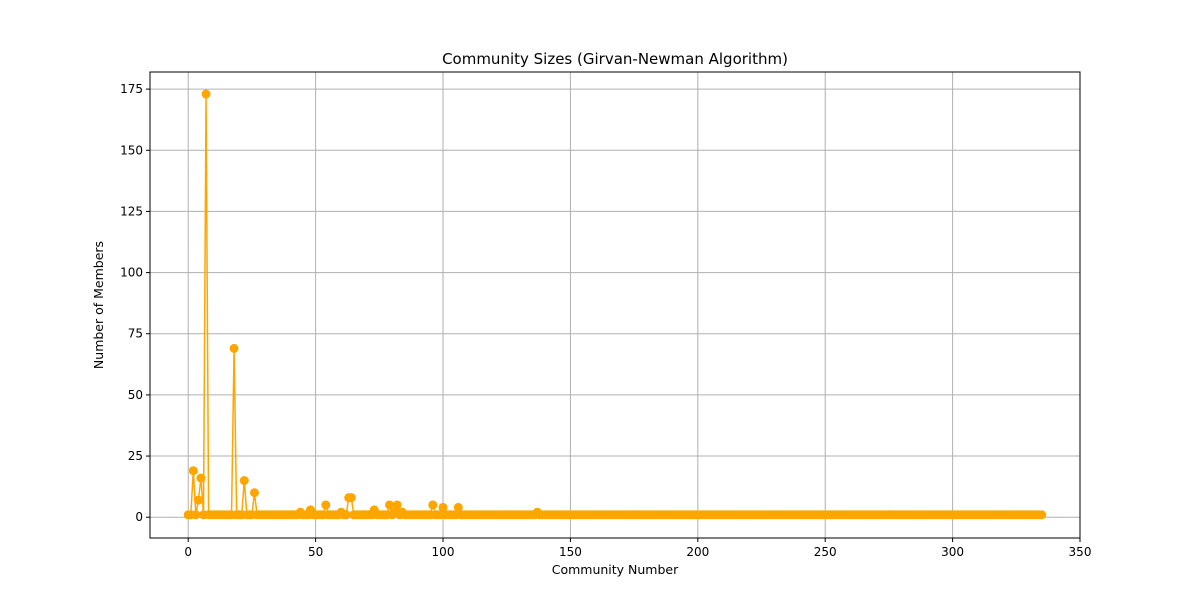 This screenshot has width=1200, height=600. I want to click on y-tick-label: 175, so click(131, 89).